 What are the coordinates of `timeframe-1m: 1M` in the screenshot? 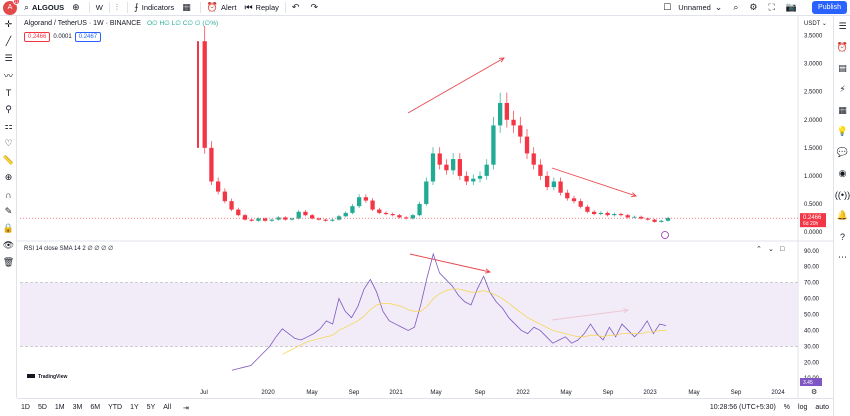 It's located at (59, 407).